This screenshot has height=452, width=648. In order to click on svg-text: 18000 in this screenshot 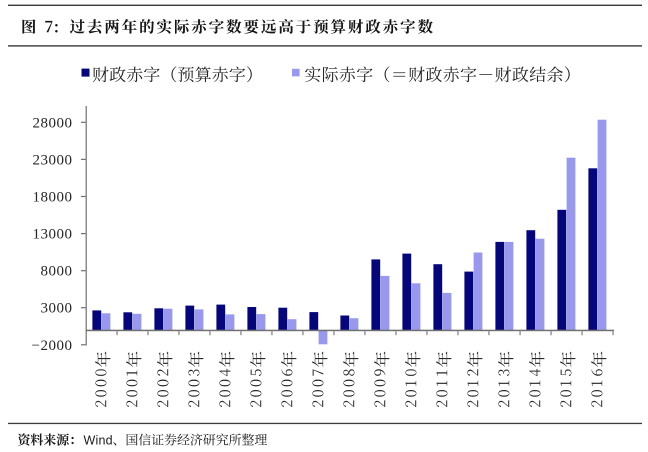, I will do `click(53, 198)`.